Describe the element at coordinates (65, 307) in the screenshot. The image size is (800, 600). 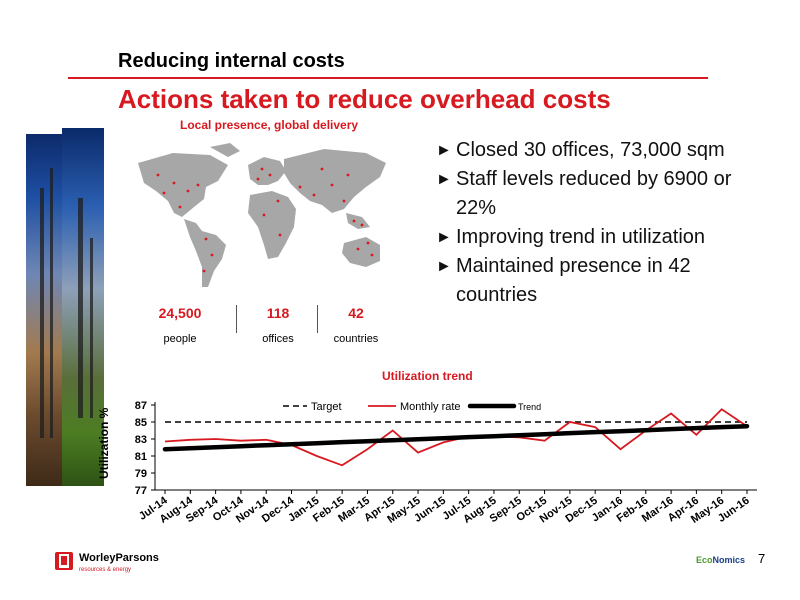
I see `industrial-photo` at that location.